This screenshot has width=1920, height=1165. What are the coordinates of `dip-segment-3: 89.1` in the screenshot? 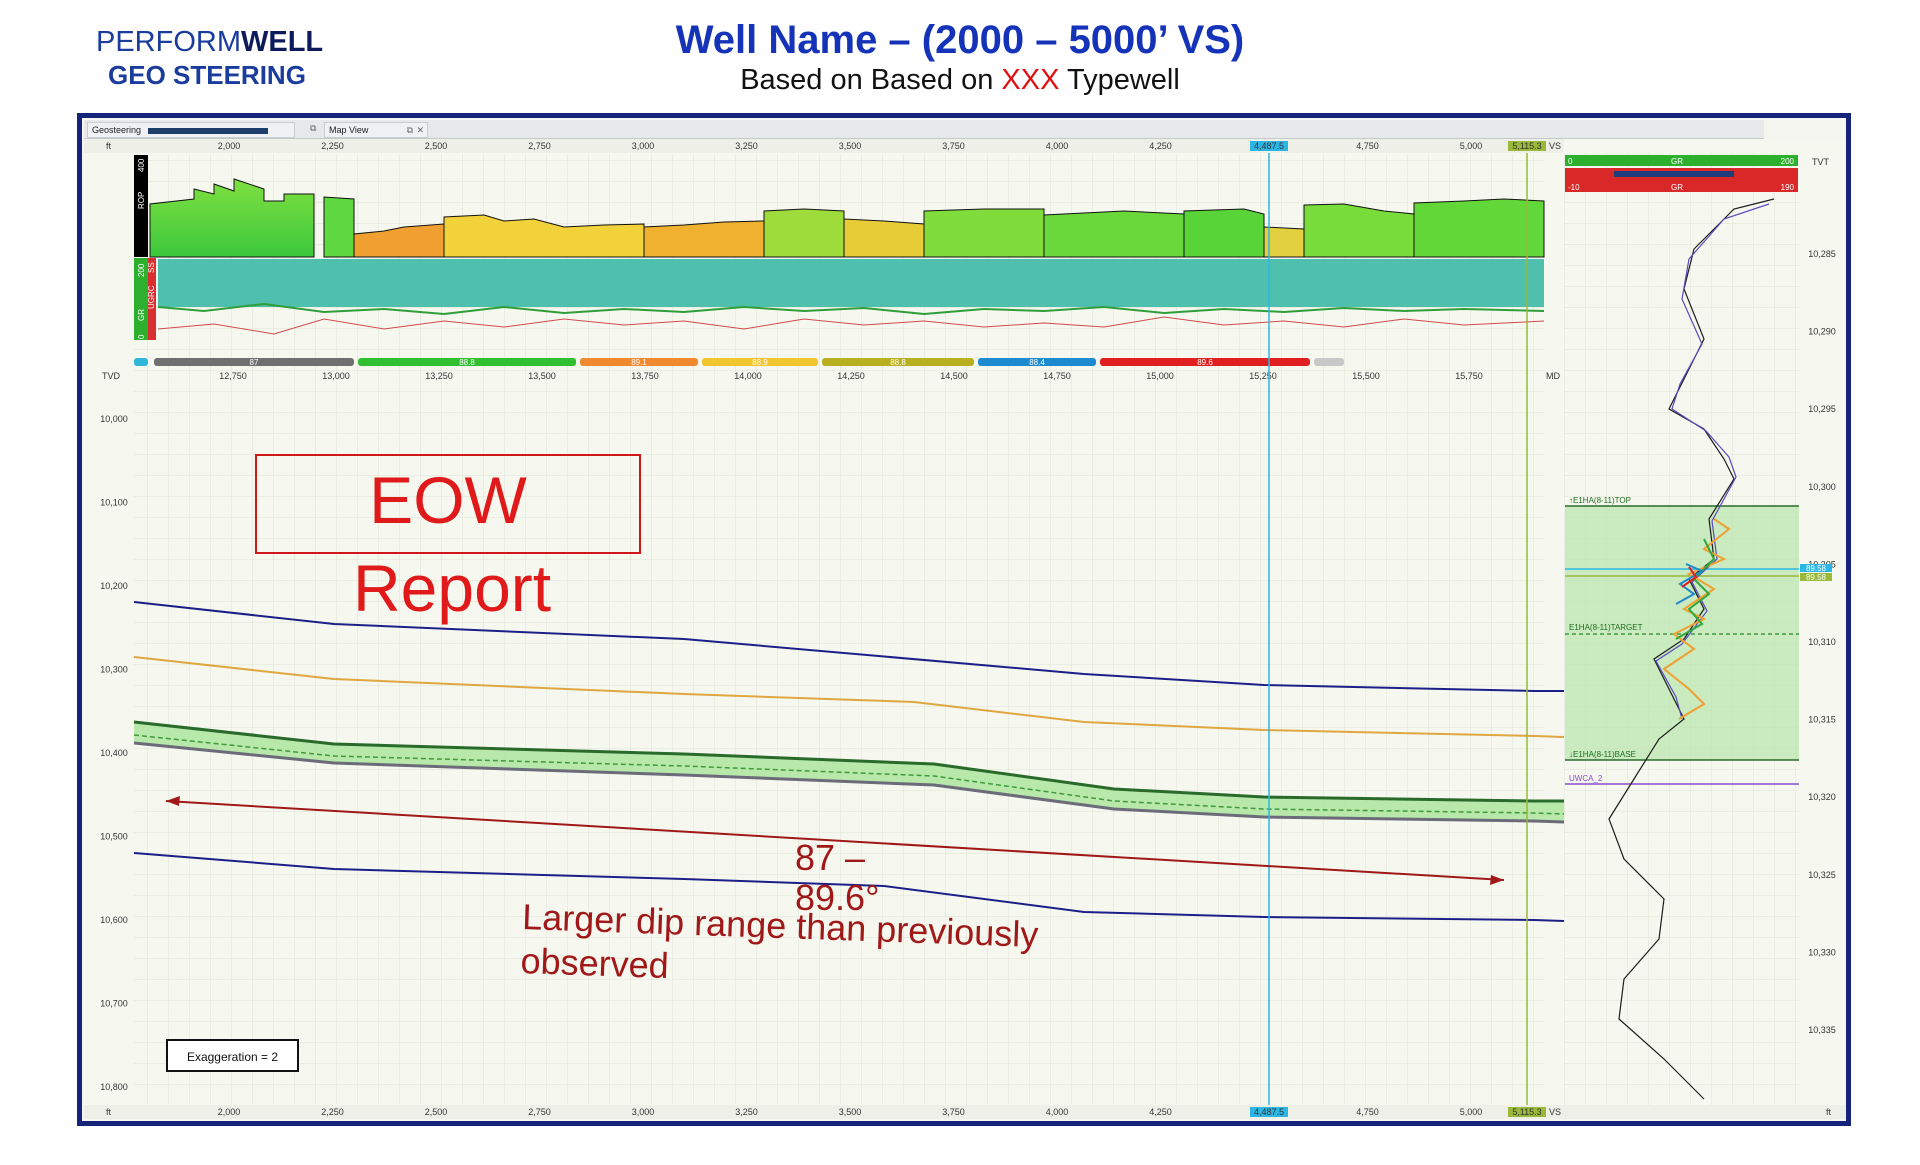 It's located at (639, 362).